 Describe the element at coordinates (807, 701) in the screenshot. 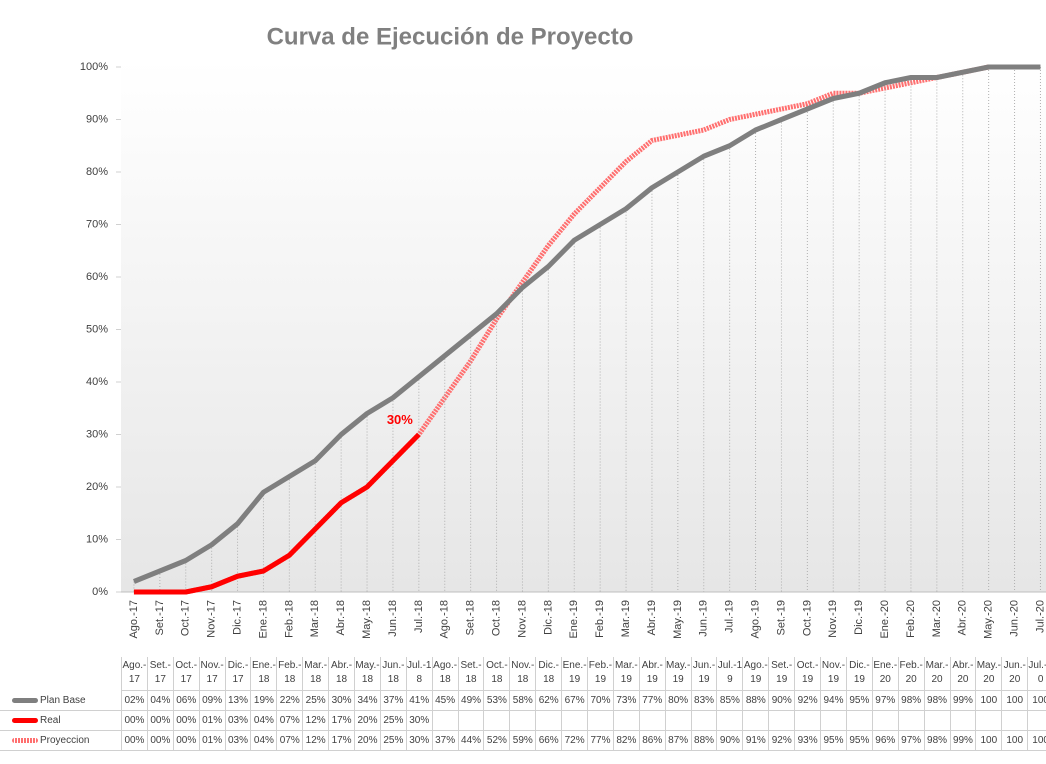

I see `table-value: 92%` at that location.